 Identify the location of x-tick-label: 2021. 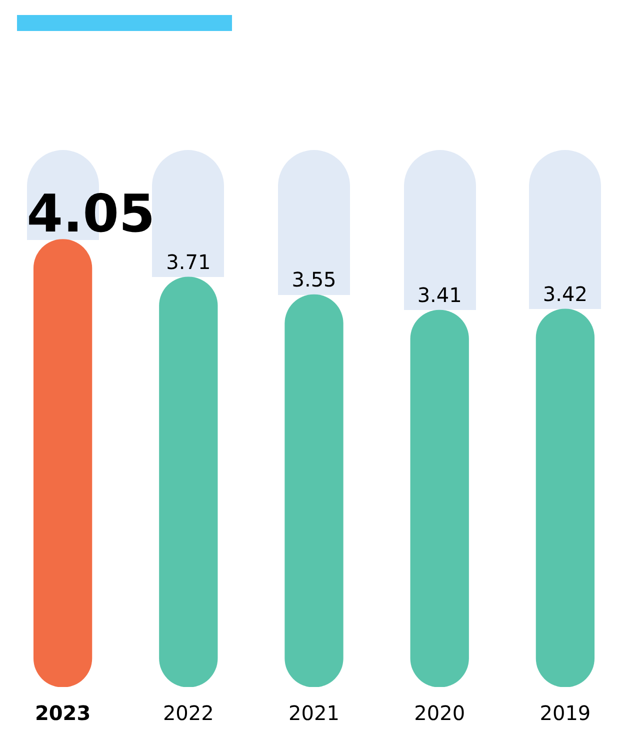
(314, 713).